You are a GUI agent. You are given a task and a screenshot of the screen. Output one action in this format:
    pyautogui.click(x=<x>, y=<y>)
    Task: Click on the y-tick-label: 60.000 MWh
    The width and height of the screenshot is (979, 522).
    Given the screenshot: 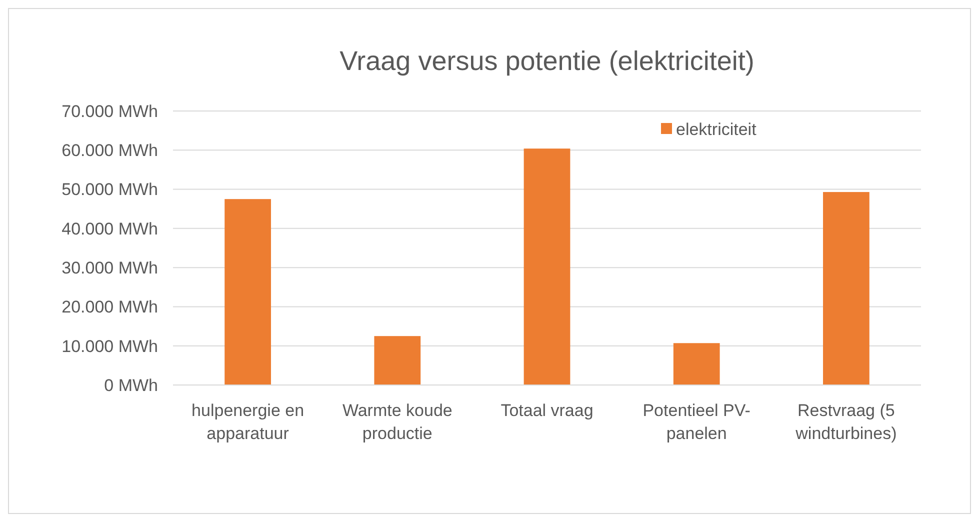 What is the action you would take?
    pyautogui.click(x=110, y=150)
    